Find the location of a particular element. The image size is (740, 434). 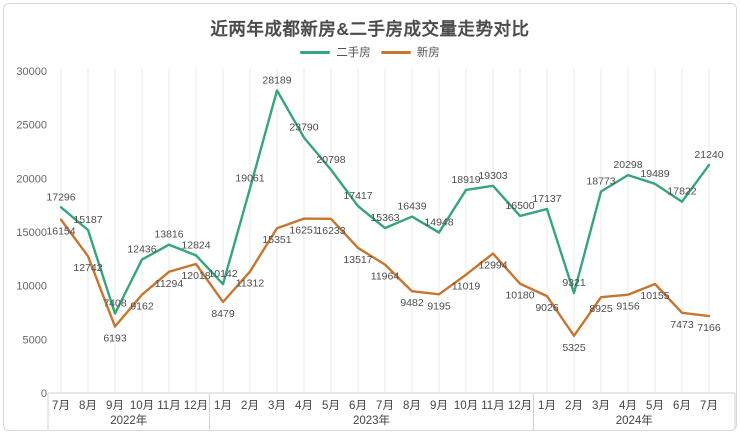

data-label: 19489 is located at coordinates (654, 174).